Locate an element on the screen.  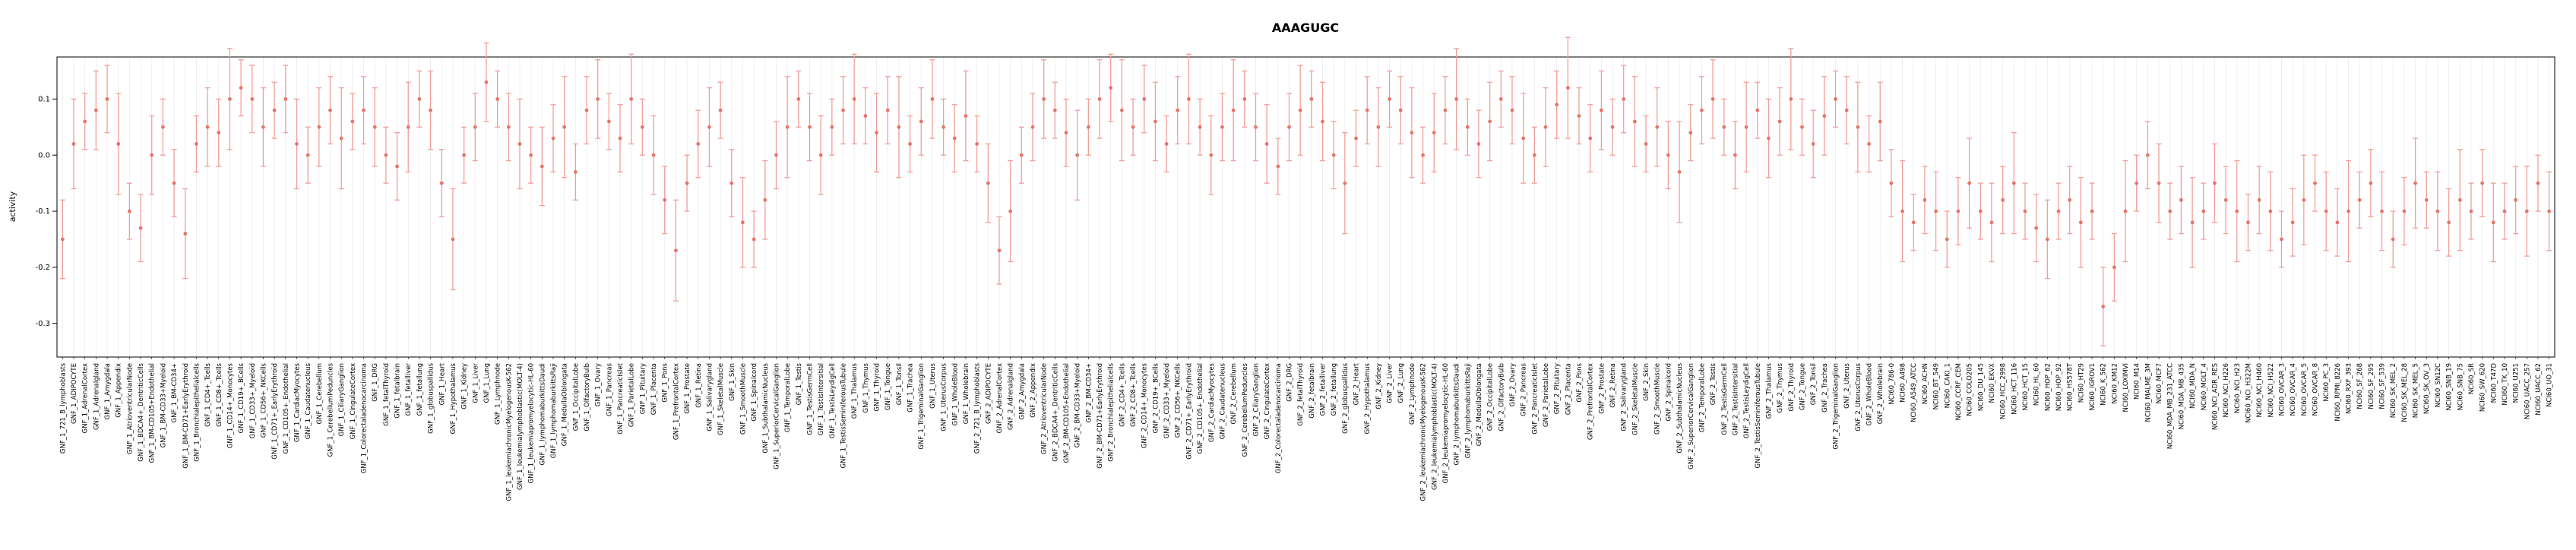
x-tick-label: GNF_2_SkeletalMuscle is located at coordinates (1635, 399).